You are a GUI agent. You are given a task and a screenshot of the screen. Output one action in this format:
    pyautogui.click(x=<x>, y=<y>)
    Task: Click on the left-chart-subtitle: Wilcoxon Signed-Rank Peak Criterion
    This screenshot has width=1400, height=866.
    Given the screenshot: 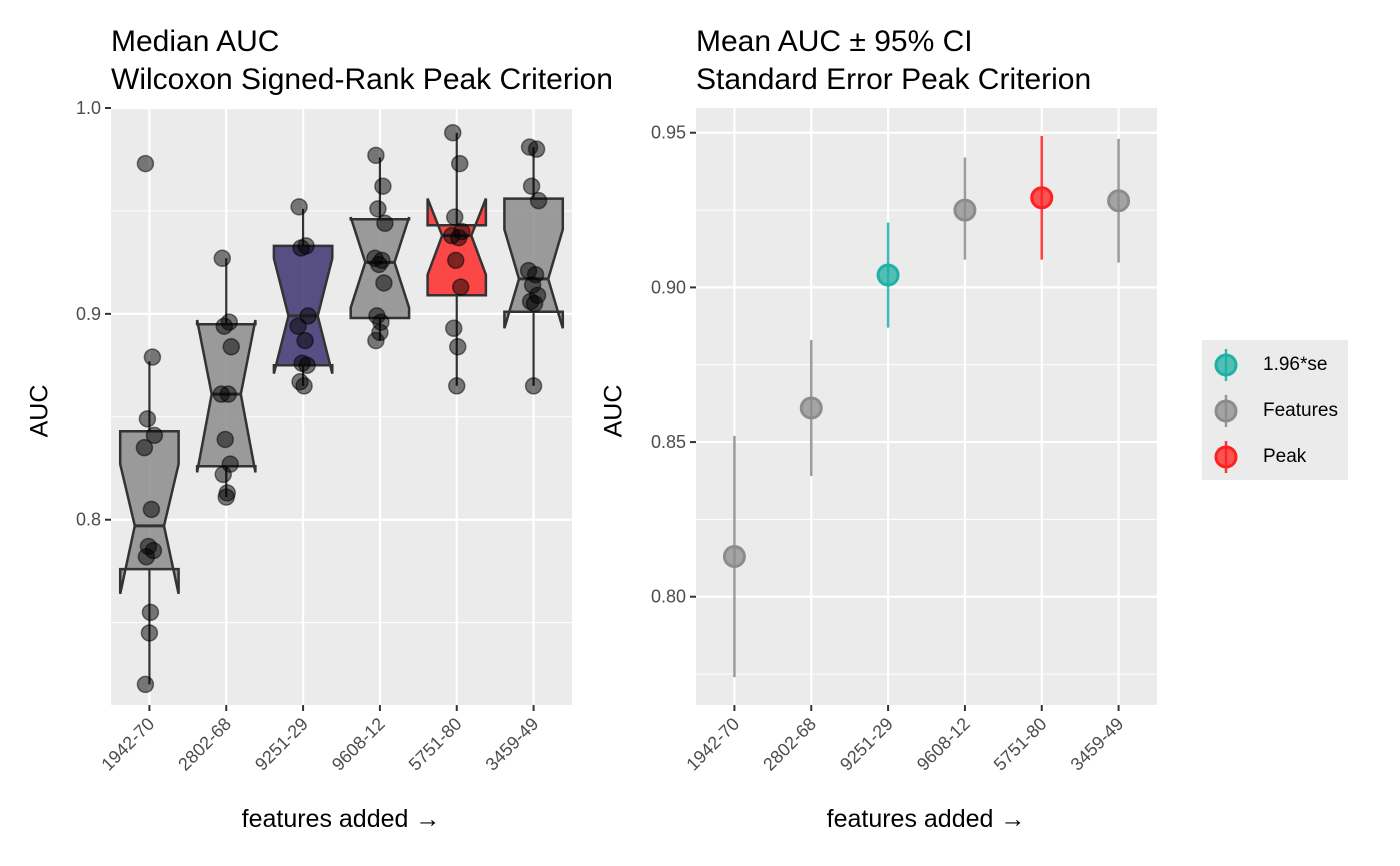 What is the action you would take?
    pyautogui.click(x=362, y=79)
    